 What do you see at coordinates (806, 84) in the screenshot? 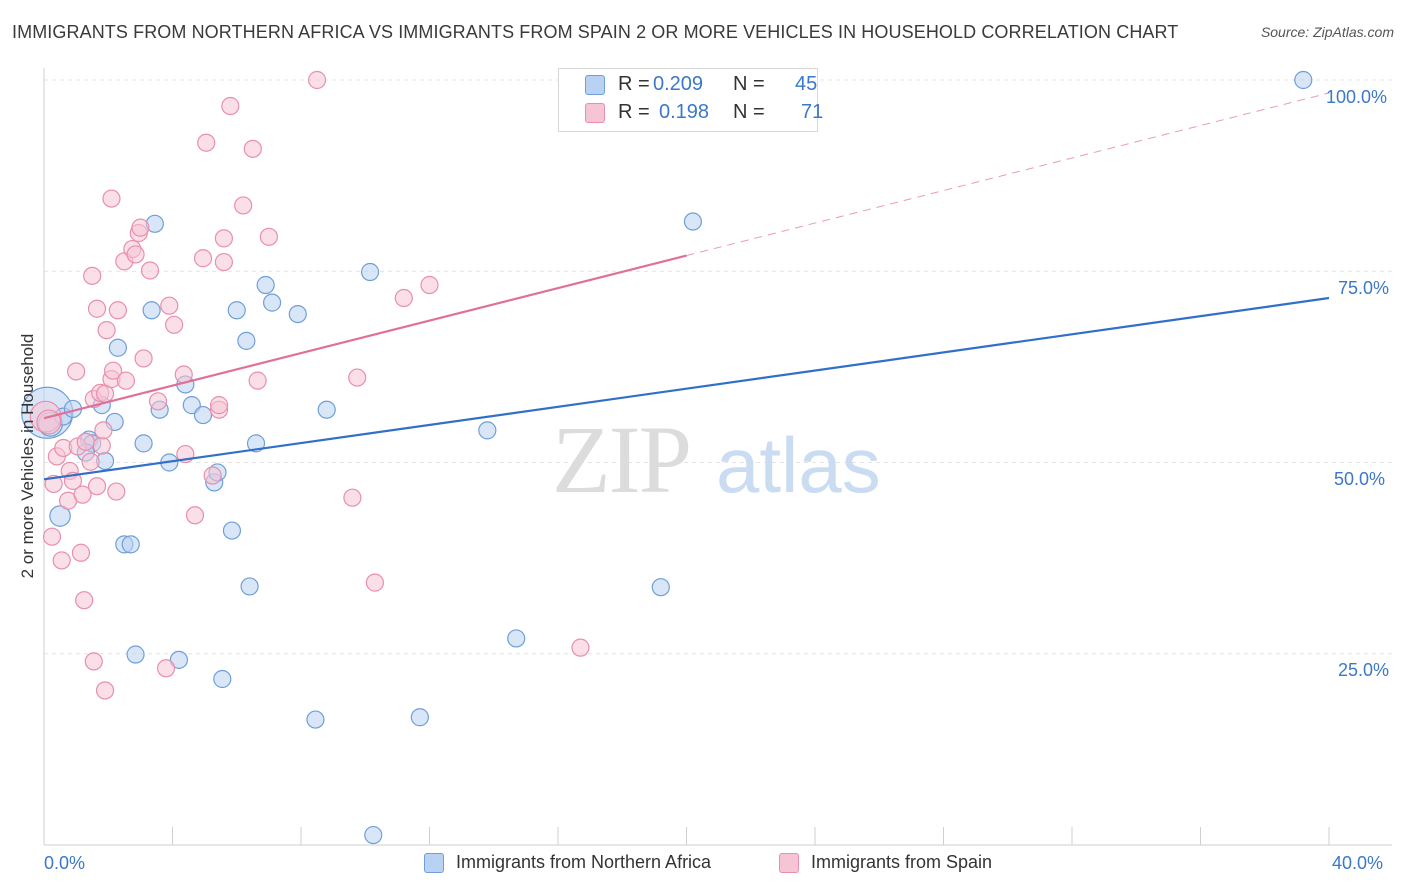
I see `legend-n-value: 45` at bounding box center [806, 84].